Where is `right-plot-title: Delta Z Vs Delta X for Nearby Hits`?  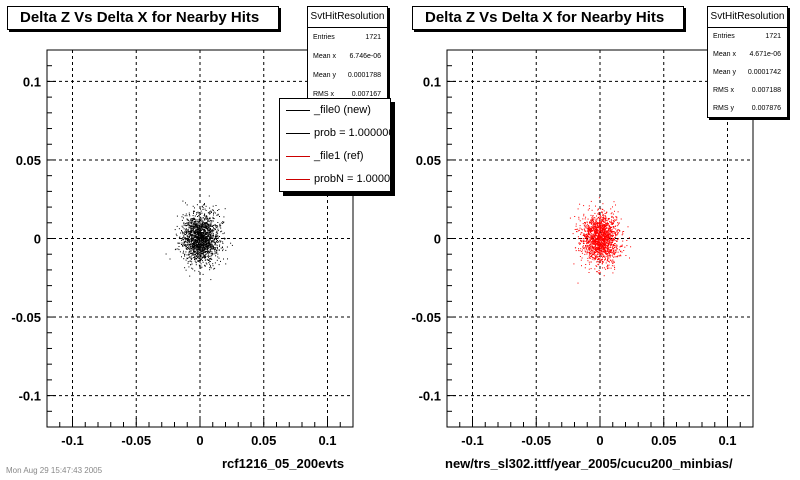
right-plot-title: Delta Z Vs Delta X for Nearby Hits is located at coordinates (548, 18).